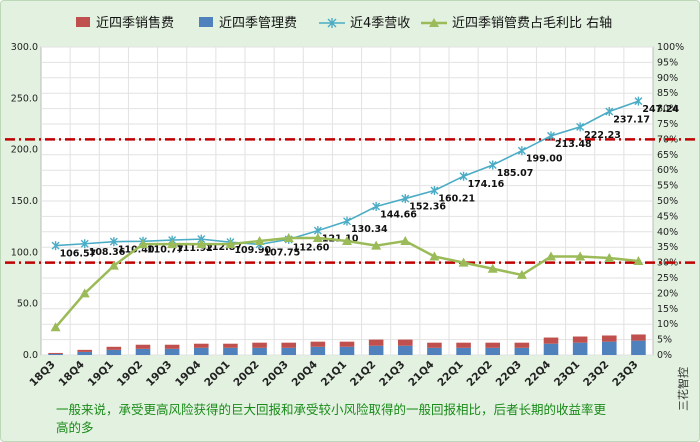 The width and height of the screenshot is (700, 442). What do you see at coordinates (107, 252) in the screenshot?
I see `revenue-data-label: 108.36` at bounding box center [107, 252].